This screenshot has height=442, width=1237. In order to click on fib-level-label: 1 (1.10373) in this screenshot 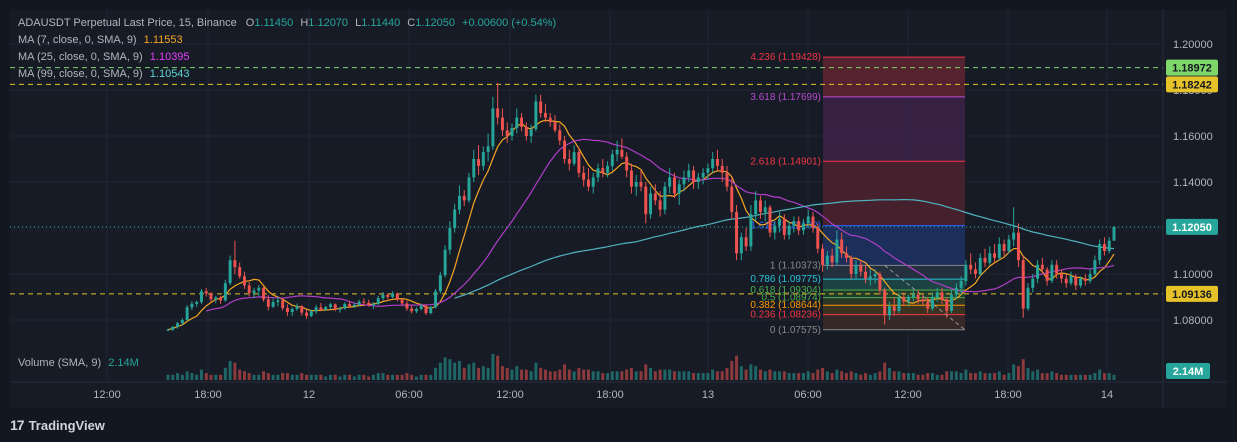, I will do `click(795, 265)`.